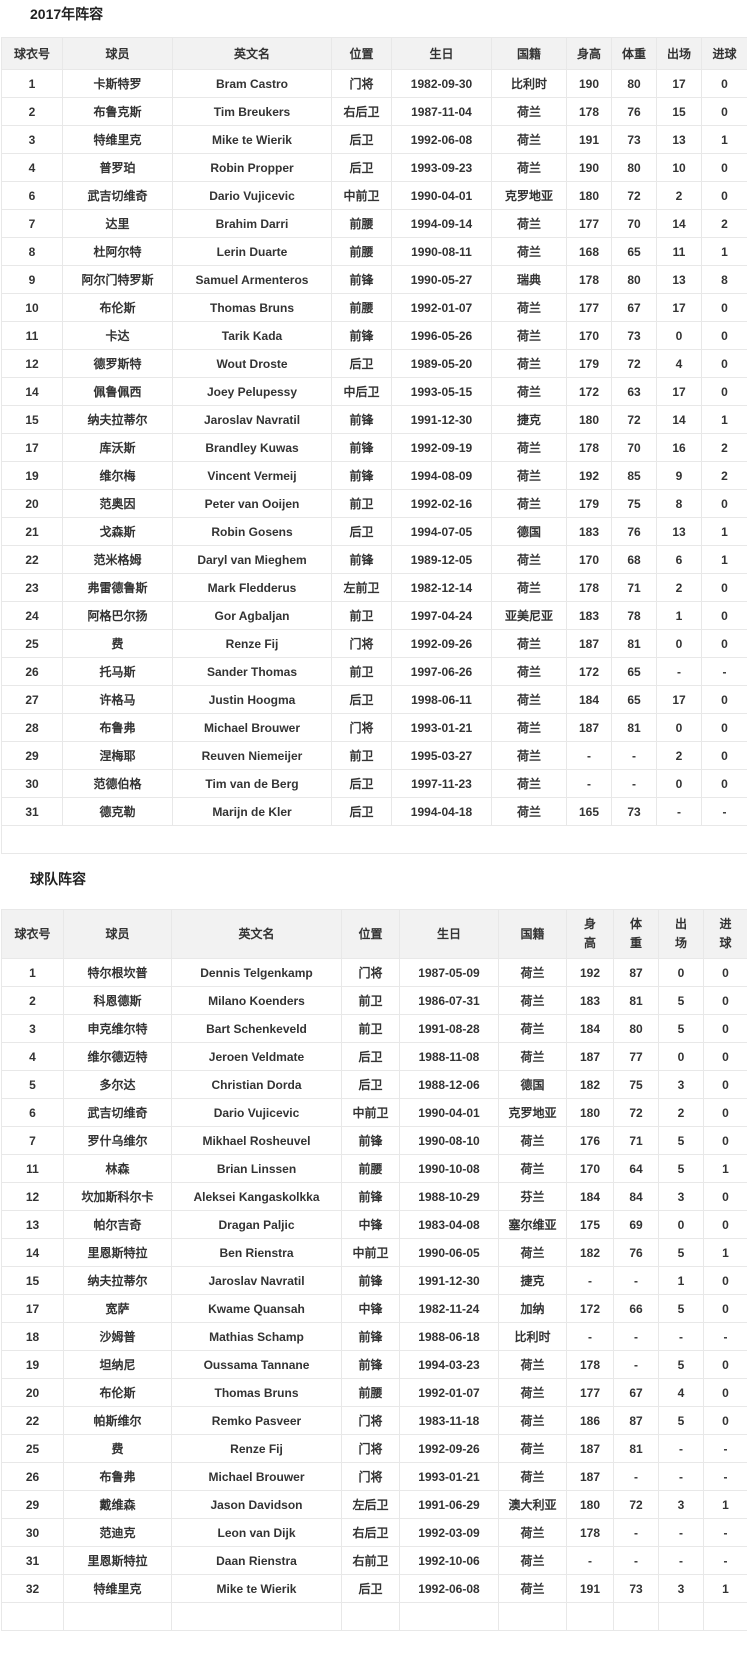  I want to click on cell-nationality: 比利时, so click(529, 83).